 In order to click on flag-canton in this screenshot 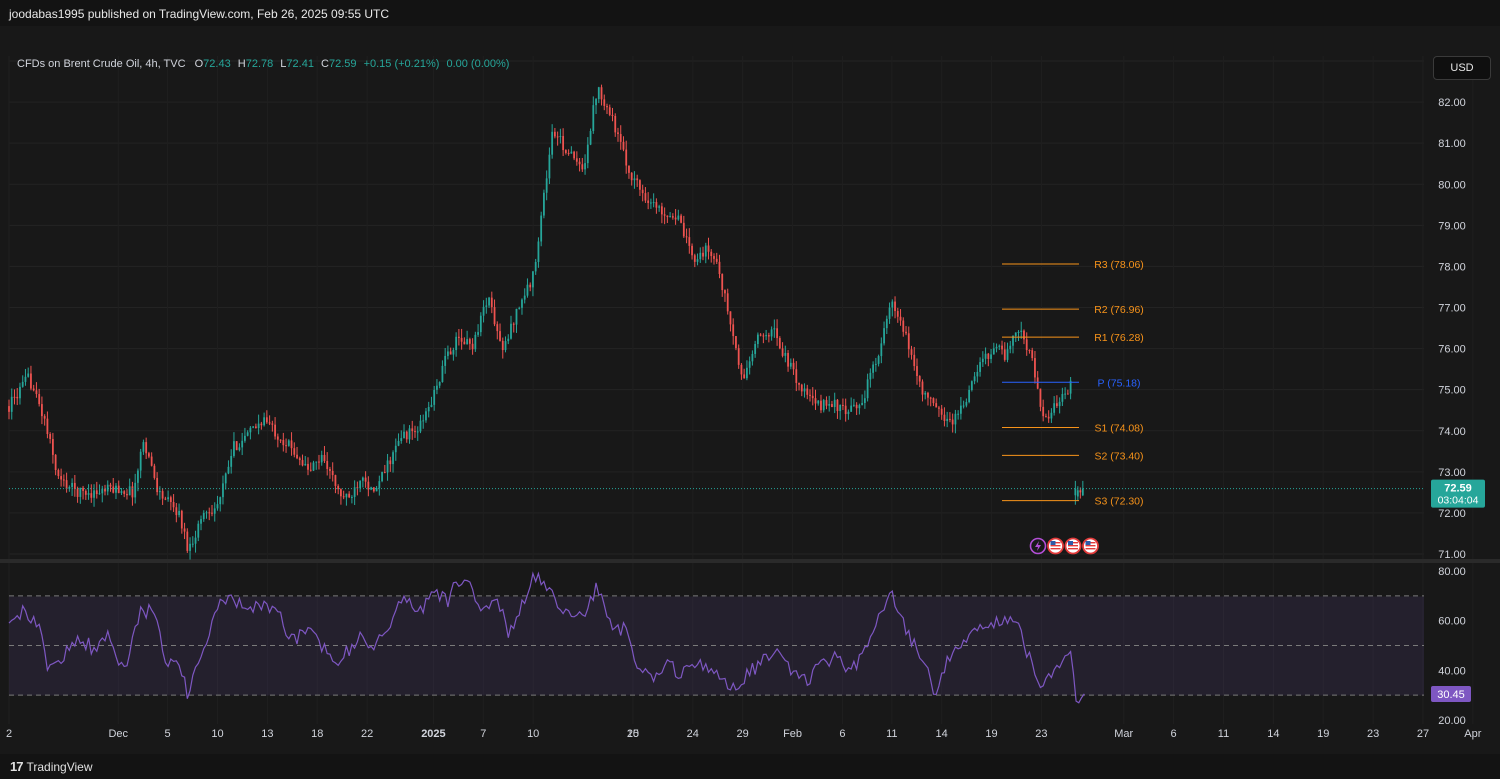, I will do `click(1070, 543)`.